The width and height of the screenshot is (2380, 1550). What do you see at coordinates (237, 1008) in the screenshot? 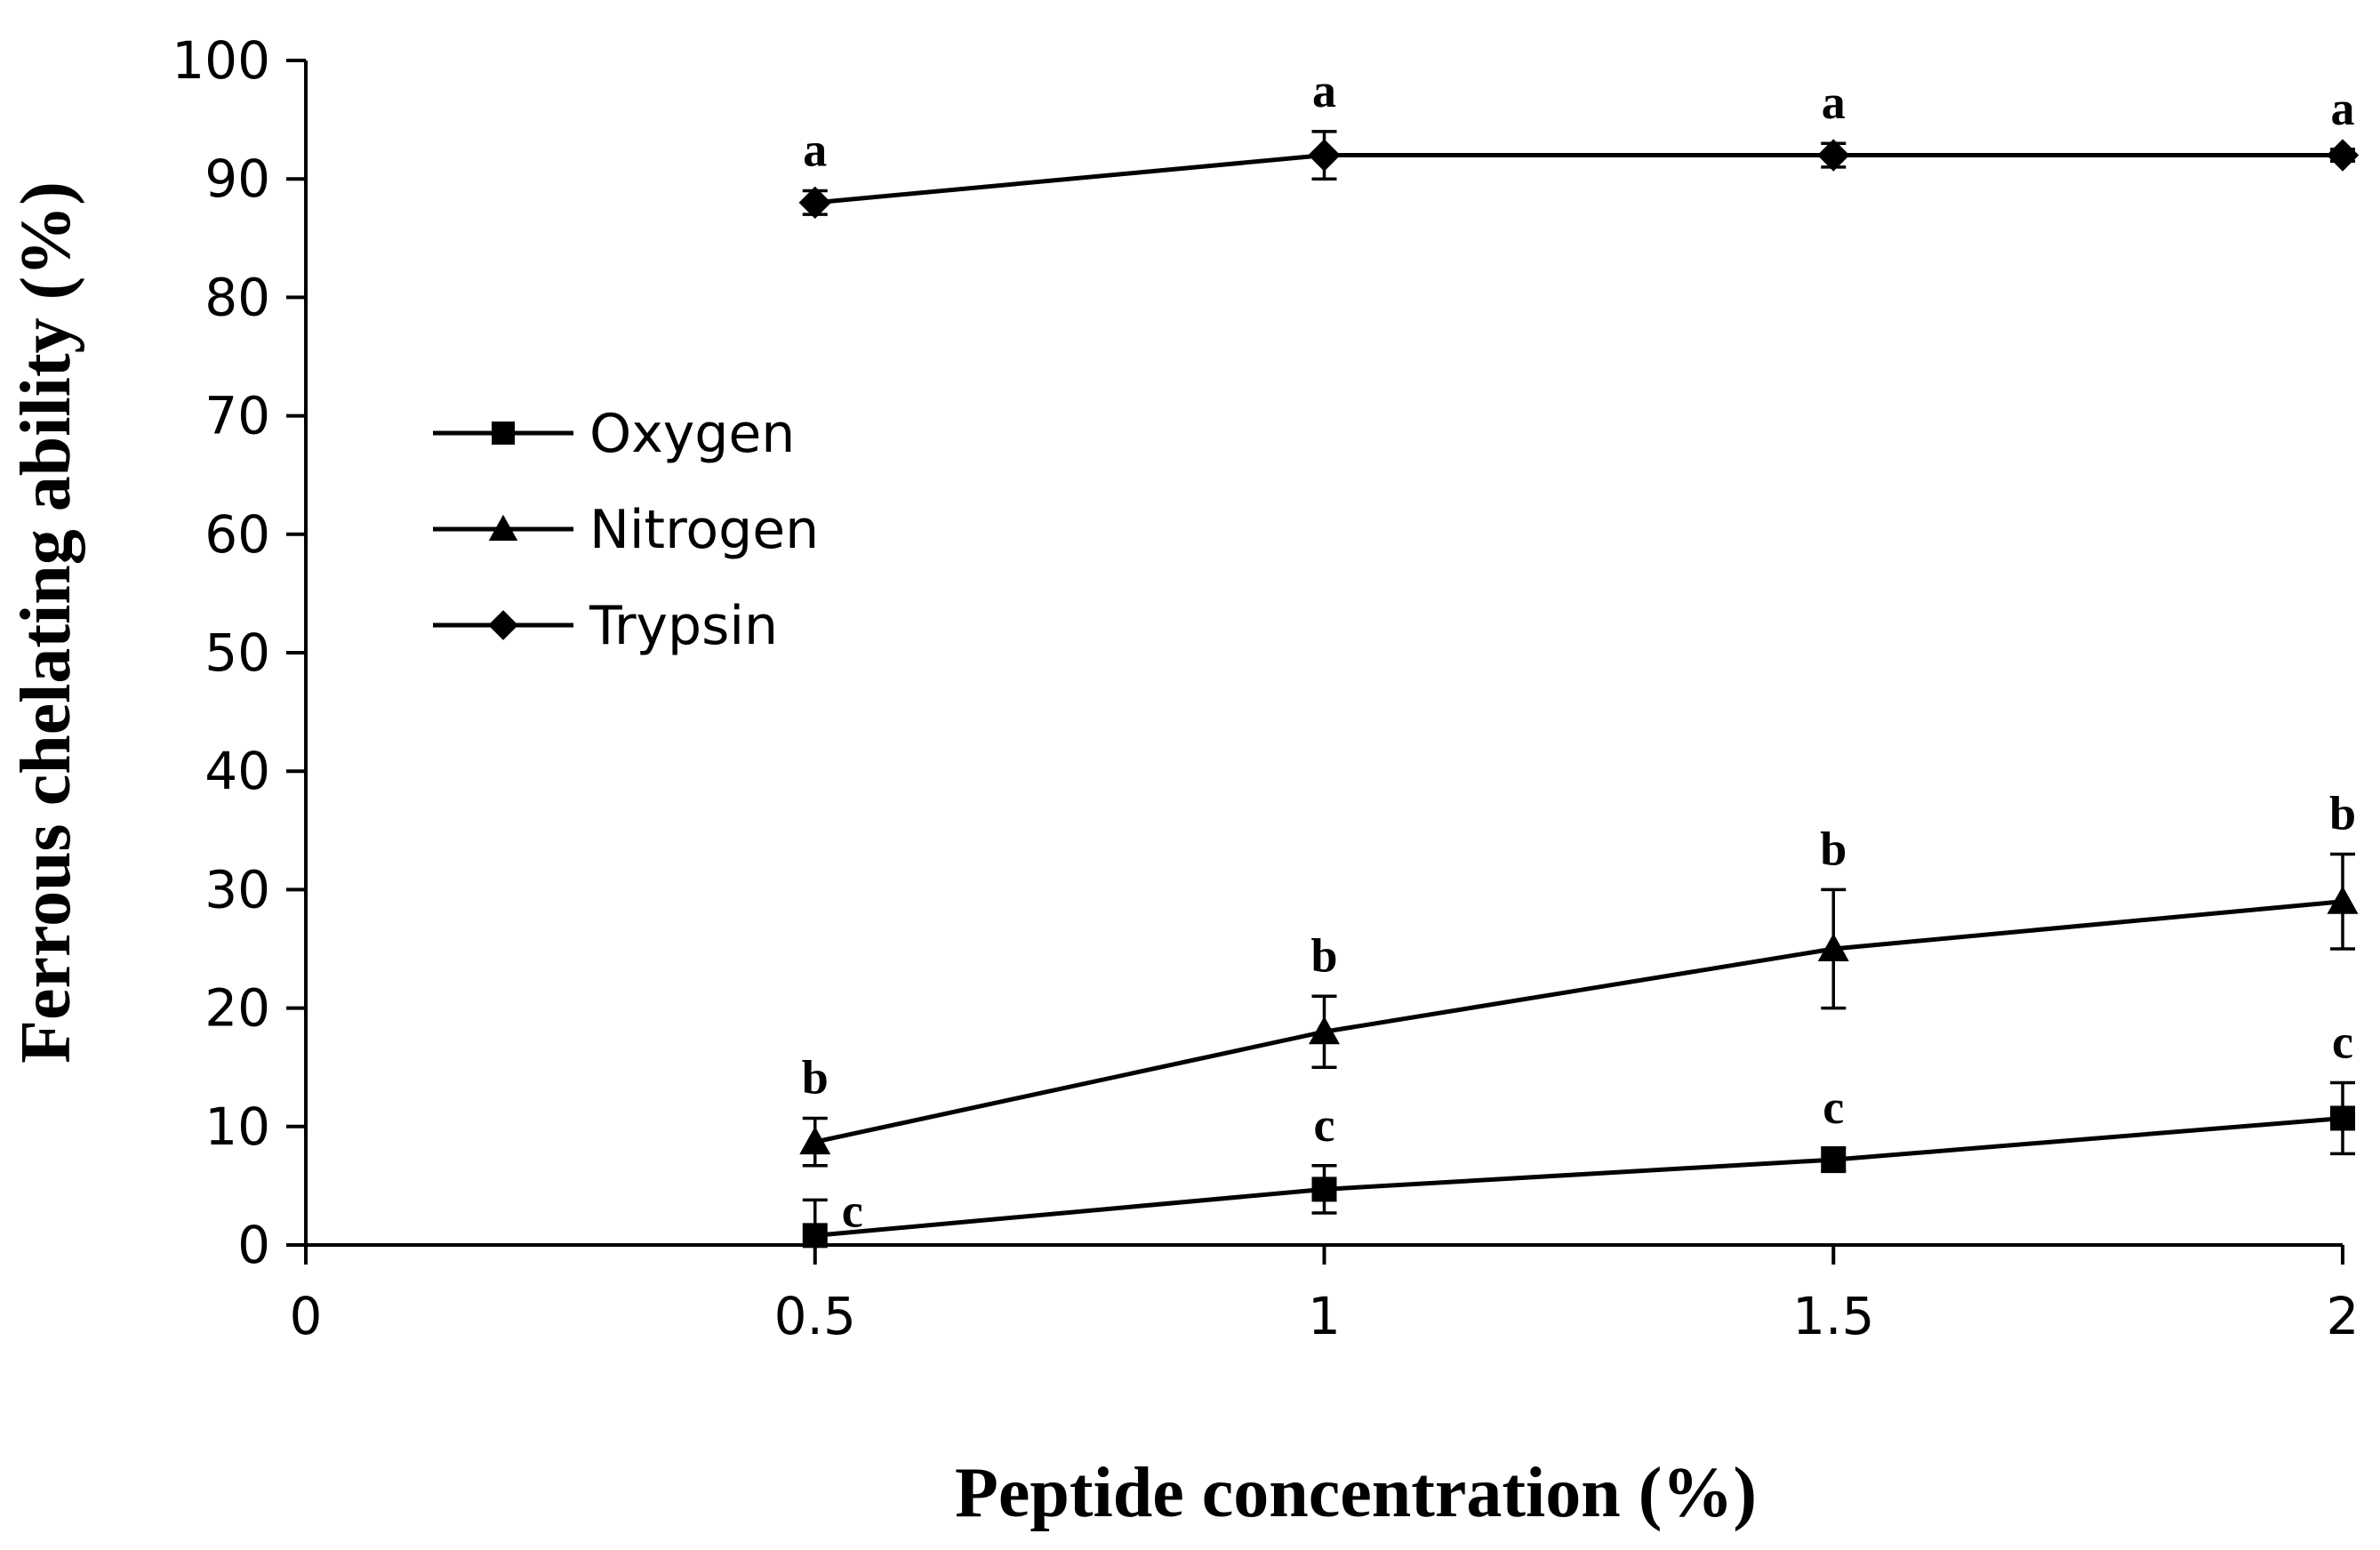
I see `y-tick-label: 20` at bounding box center [237, 1008].